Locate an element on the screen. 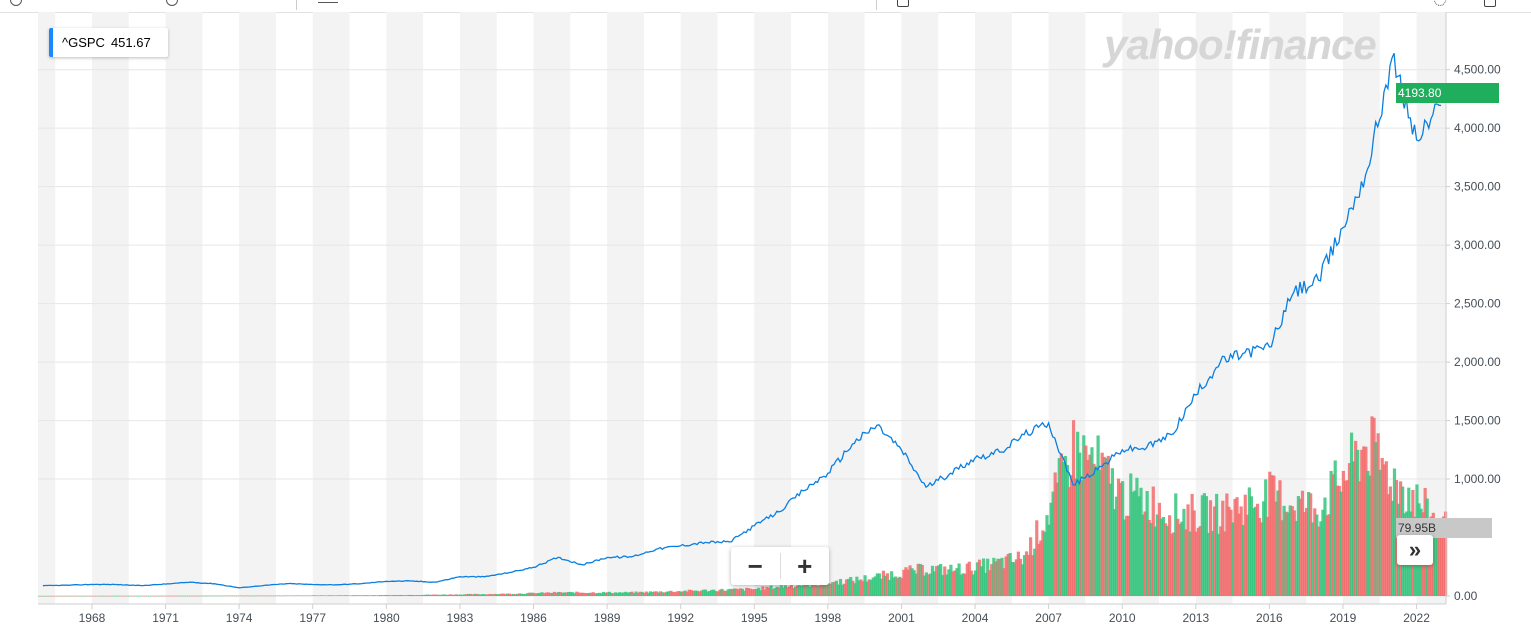 The image size is (1531, 642). x-tick-label: 2004 is located at coordinates (975, 618).